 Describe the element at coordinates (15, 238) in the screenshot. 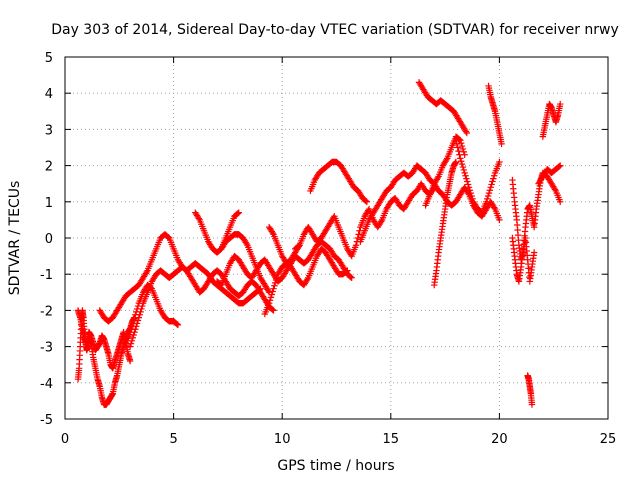

I see `y-axis-label: SDTVAR / TECUs` at that location.